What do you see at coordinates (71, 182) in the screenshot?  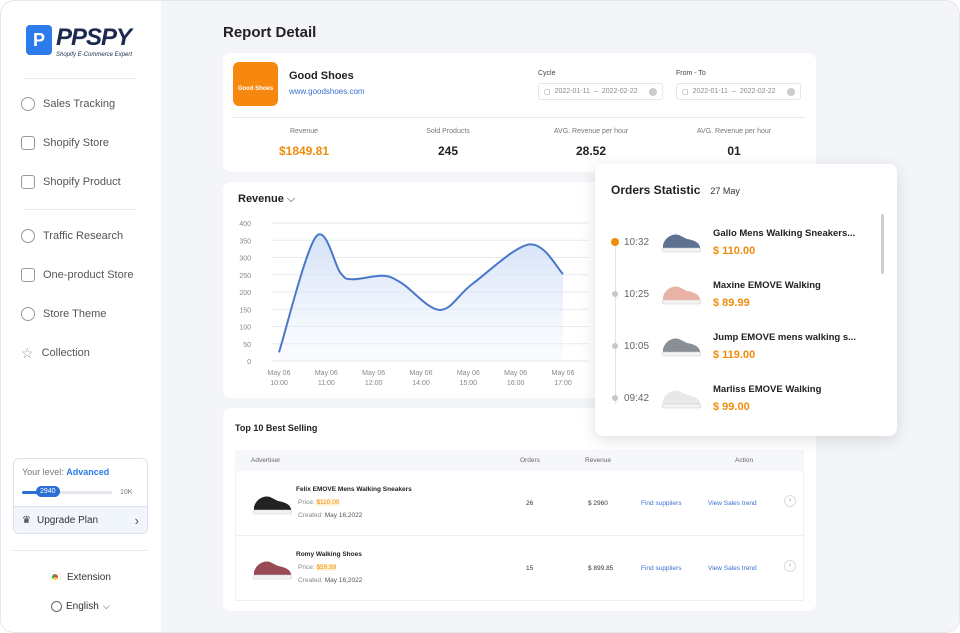 I see `sidebar-item-shopify-product: Shopify Product` at bounding box center [71, 182].